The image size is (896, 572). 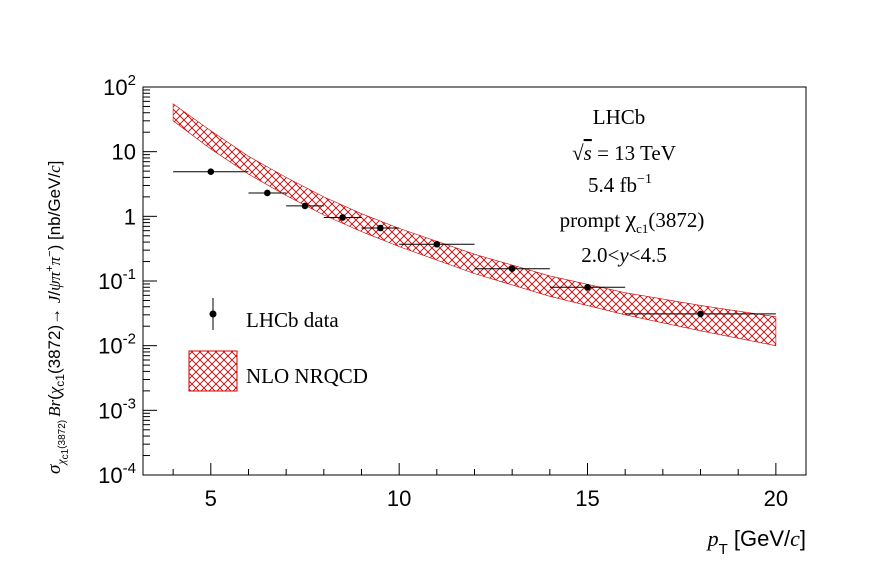 I want to click on legend: LHCb data NLO NRQCD, so click(x=278, y=345).